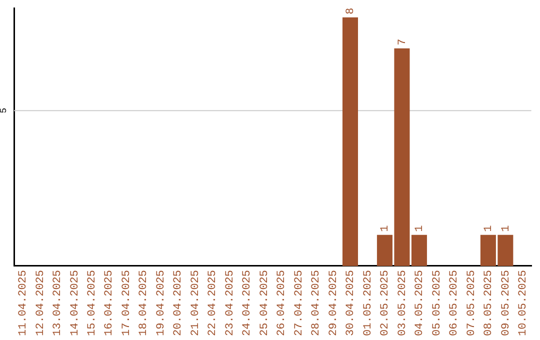  I want to click on x-tick-label: 26.04.2025, so click(282, 303).